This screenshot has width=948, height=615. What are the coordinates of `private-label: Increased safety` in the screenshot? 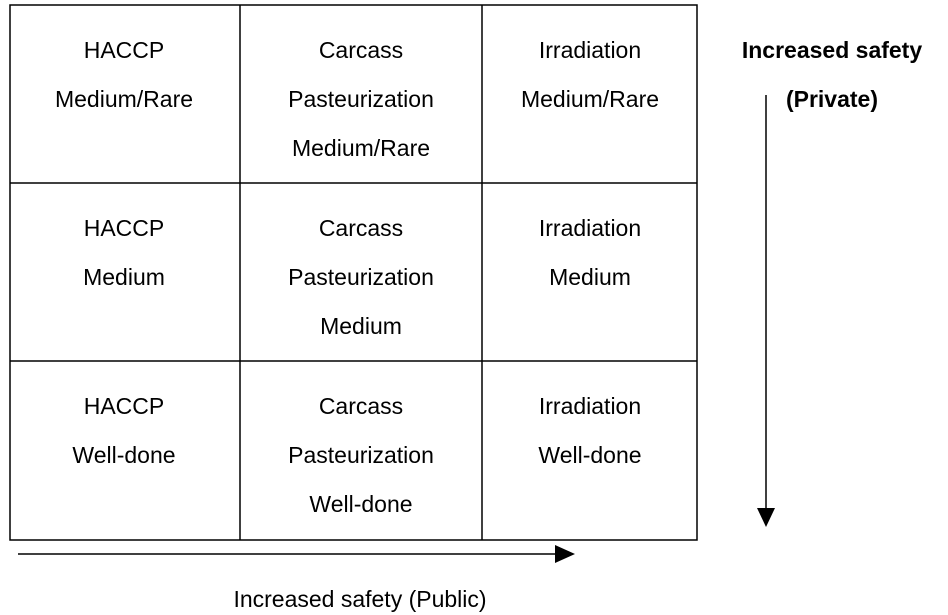 It's located at (832, 50).